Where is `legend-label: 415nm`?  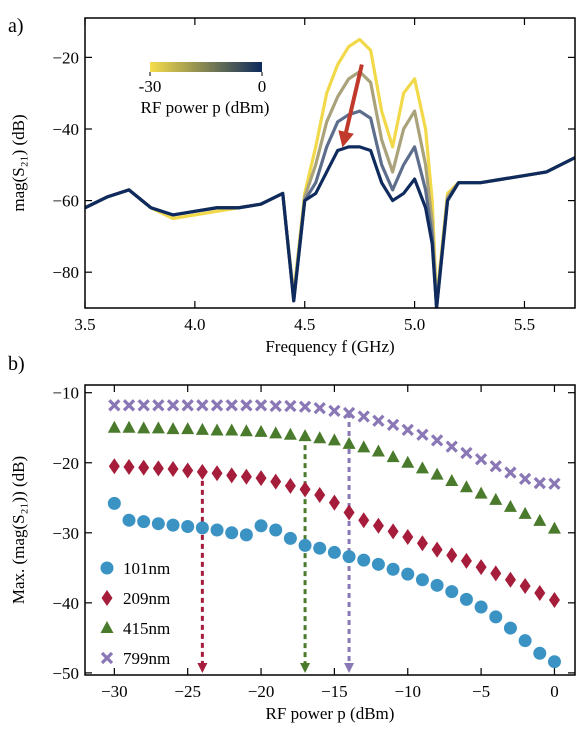 legend-label: 415nm is located at coordinates (146, 628).